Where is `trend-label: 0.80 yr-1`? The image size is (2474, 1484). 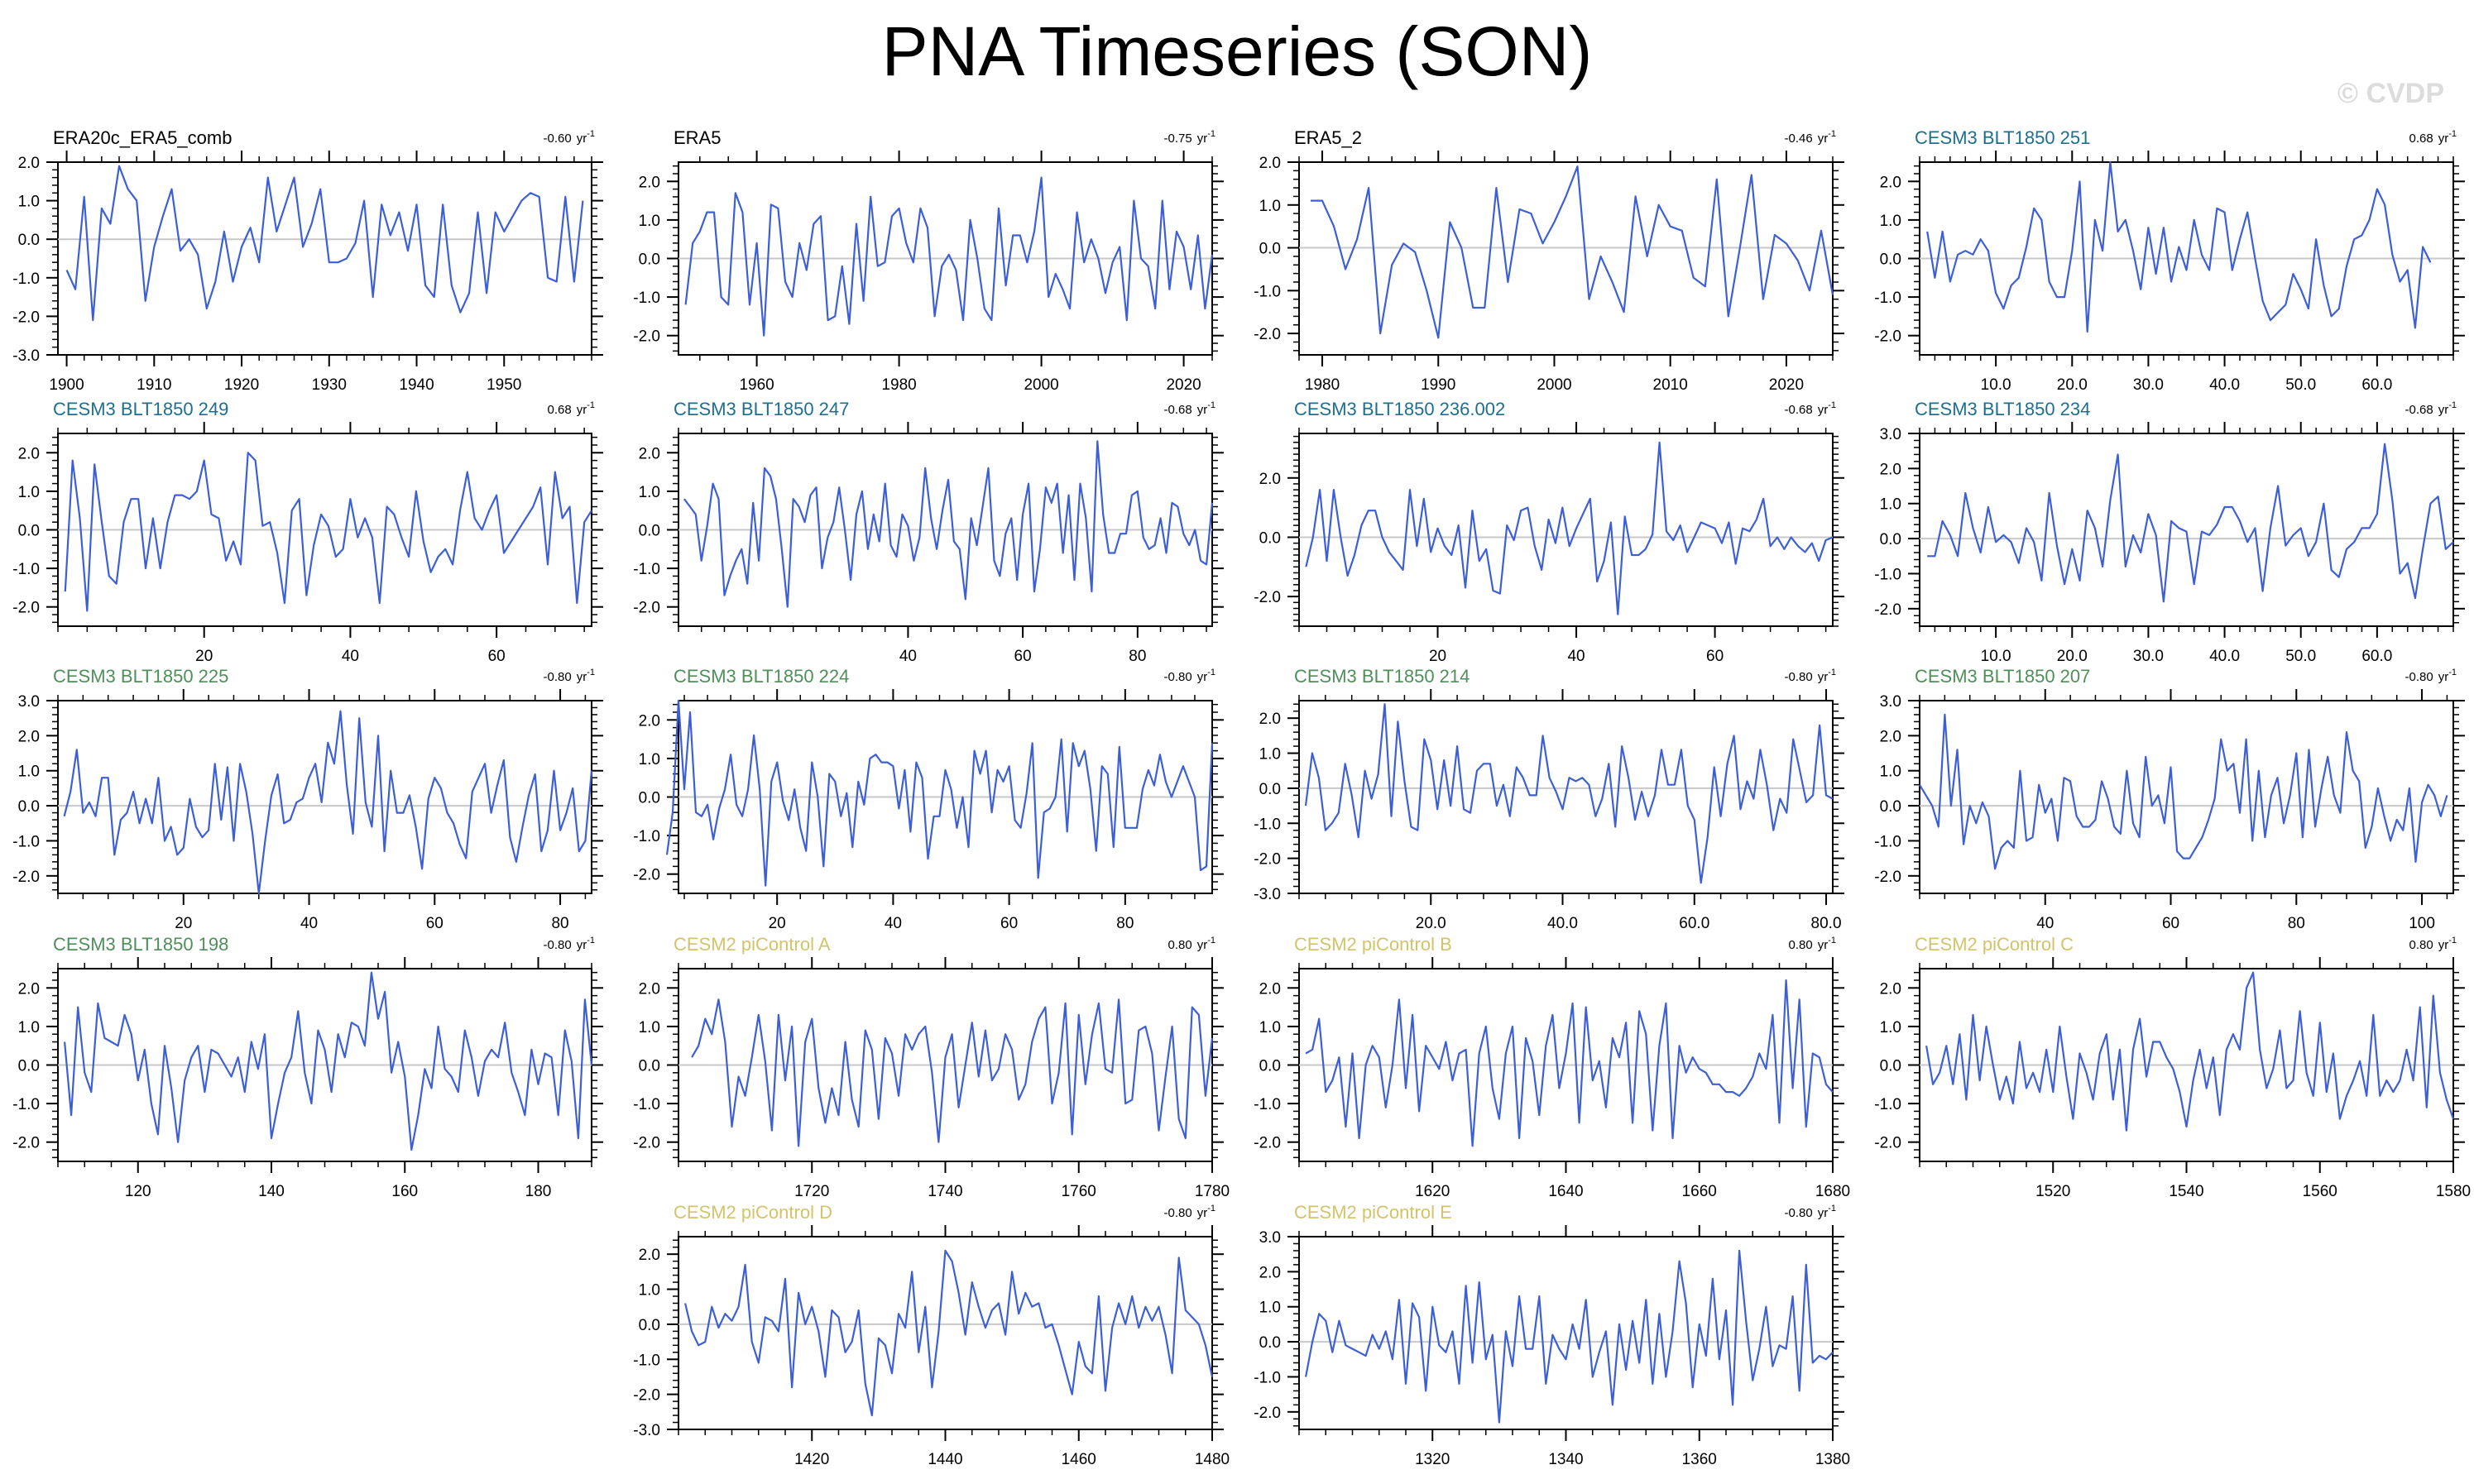 trend-label: 0.80 yr-1 is located at coordinates (1192, 944).